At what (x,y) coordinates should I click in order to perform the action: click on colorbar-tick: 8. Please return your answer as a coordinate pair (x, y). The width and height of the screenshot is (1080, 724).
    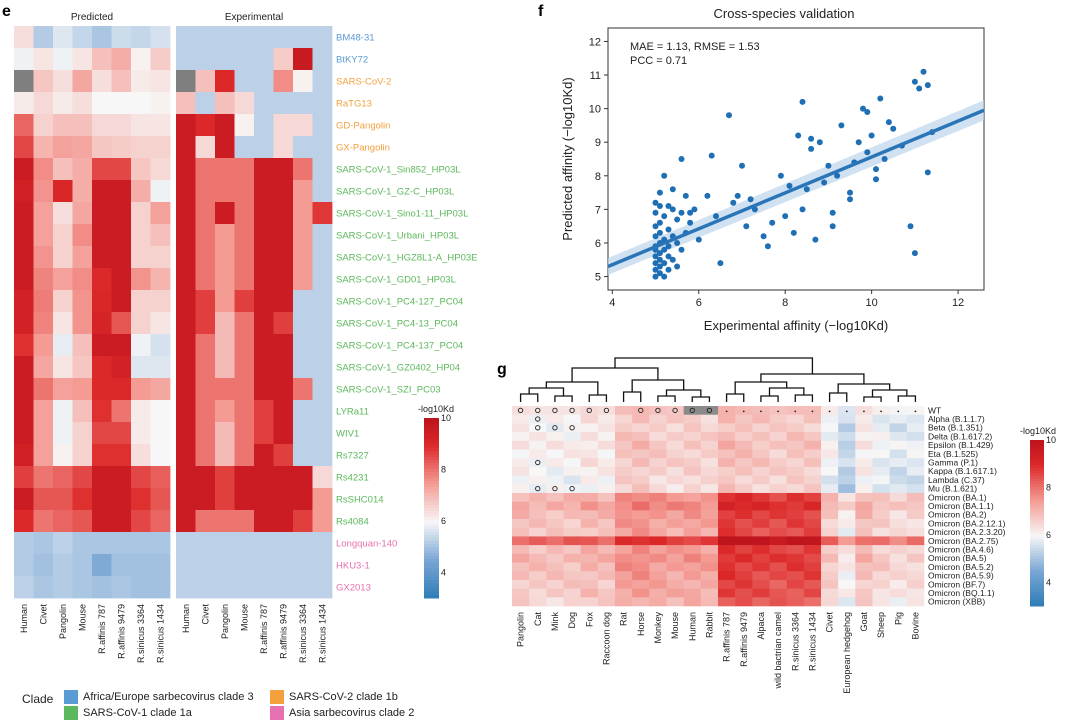
    Looking at the image, I should click on (1048, 487).